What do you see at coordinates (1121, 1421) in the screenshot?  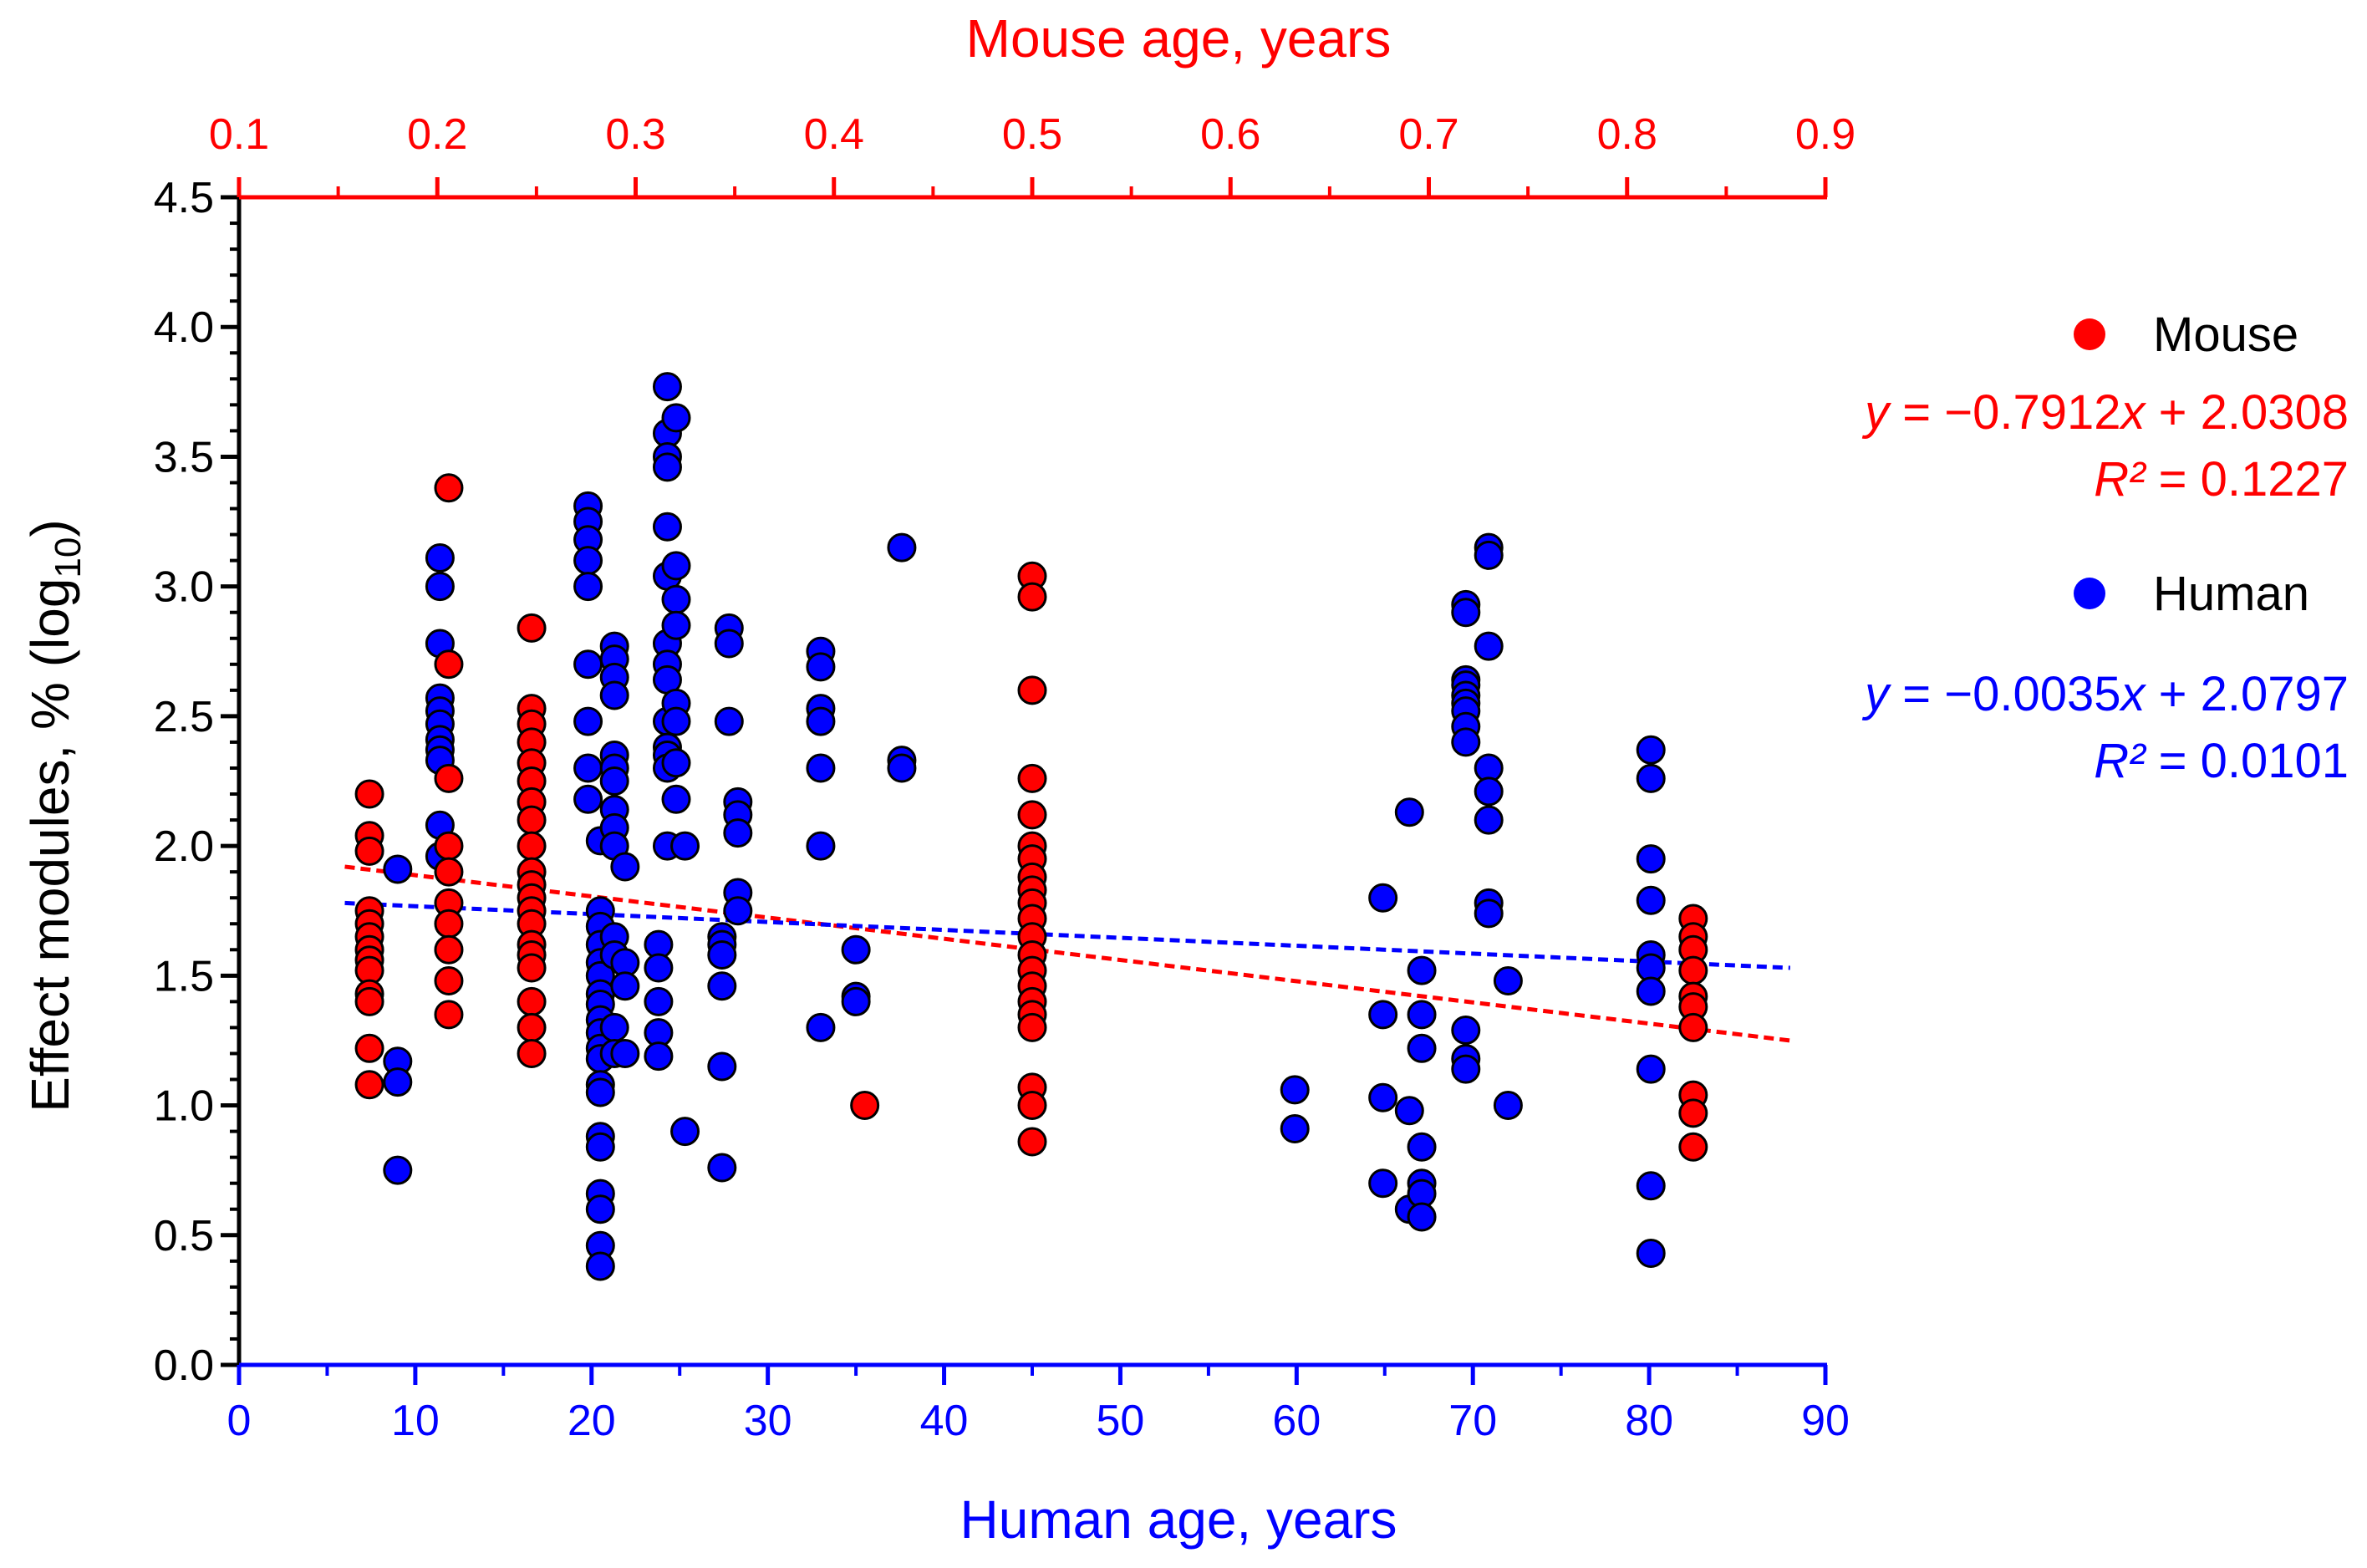 I see `x-tick-label-bottom: 50` at bounding box center [1121, 1421].